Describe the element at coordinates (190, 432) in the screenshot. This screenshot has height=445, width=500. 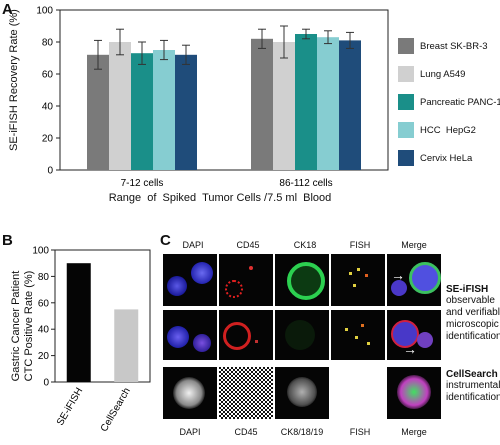
I see `bottom-header-dapi: DAPI` at that location.